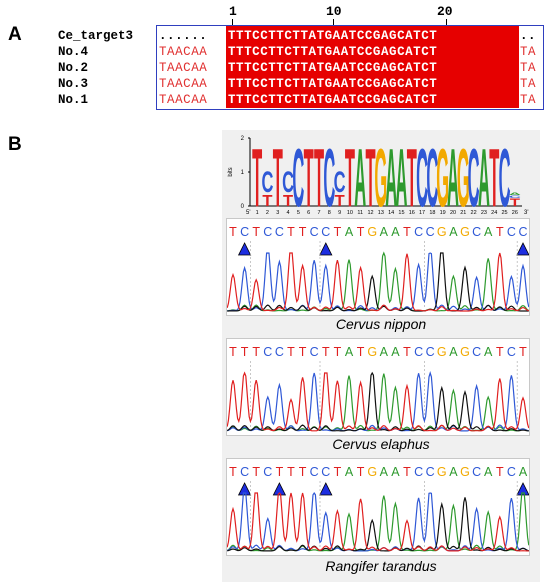 Image resolution: width=550 pixels, height=582 pixels. I want to click on logo-position-label: 2, so click(267, 213).